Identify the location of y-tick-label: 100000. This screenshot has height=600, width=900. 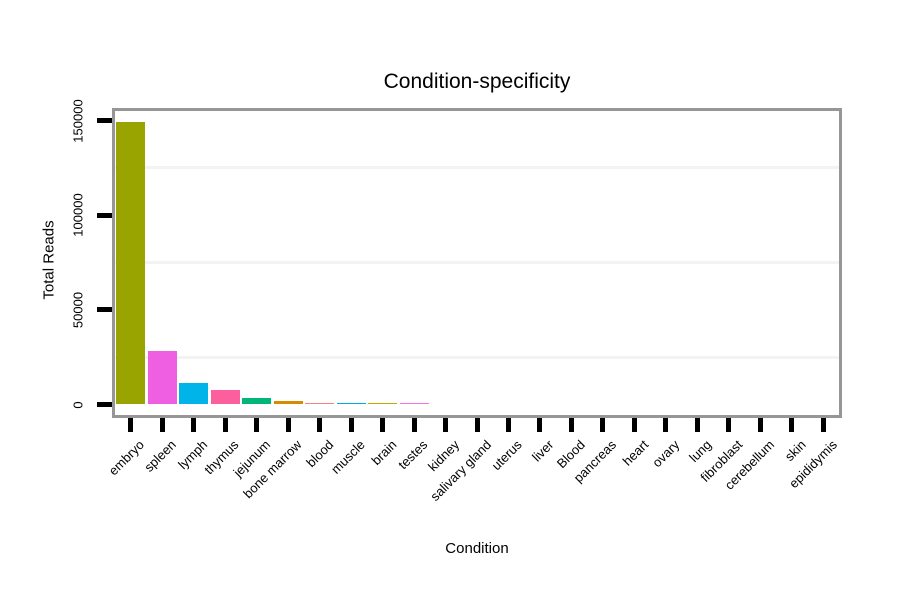
(78, 215).